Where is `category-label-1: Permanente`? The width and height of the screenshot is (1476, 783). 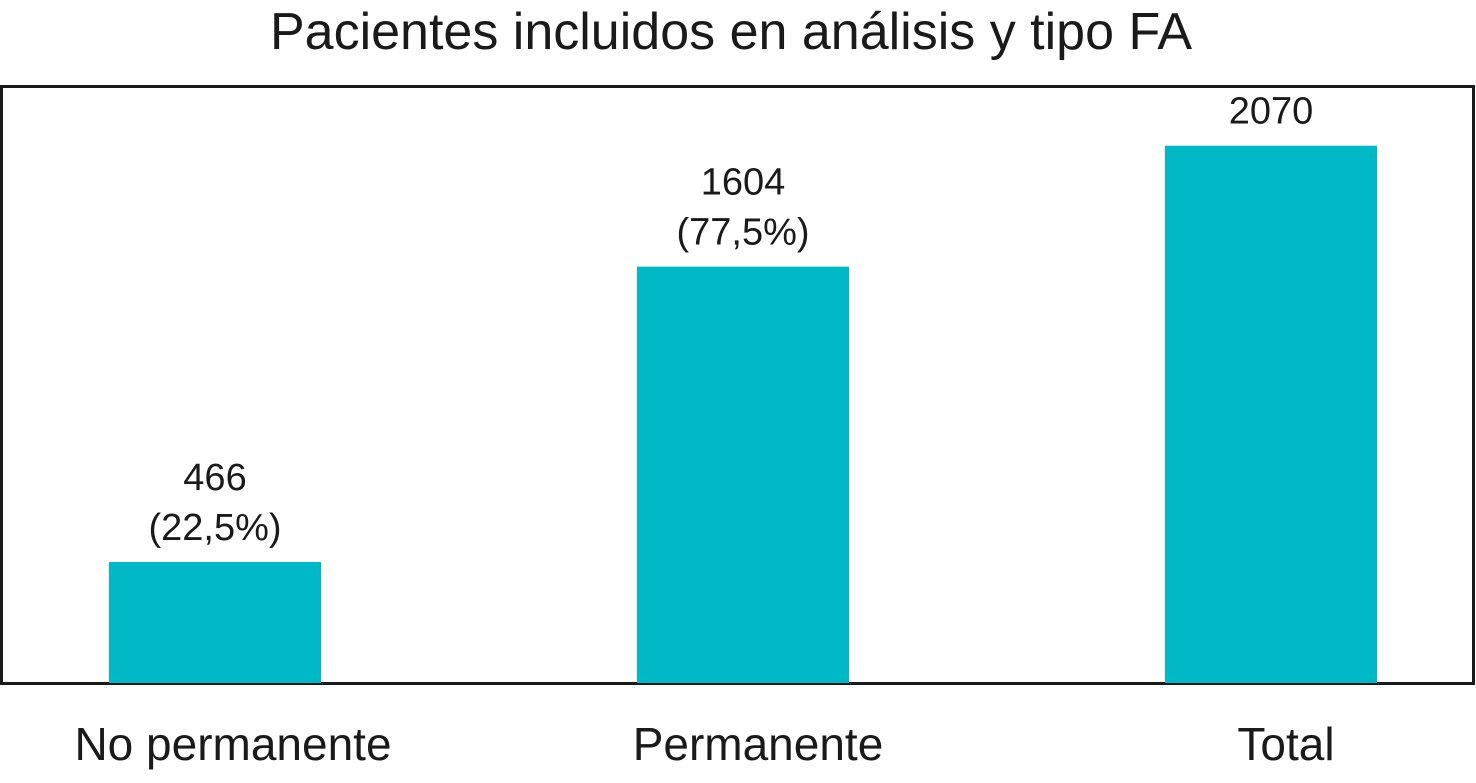
category-label-1: Permanente is located at coordinates (758, 744).